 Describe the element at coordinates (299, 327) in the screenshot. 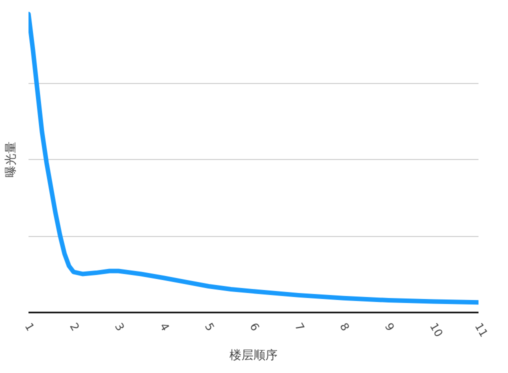

I see `x-tick-label: 7` at that location.